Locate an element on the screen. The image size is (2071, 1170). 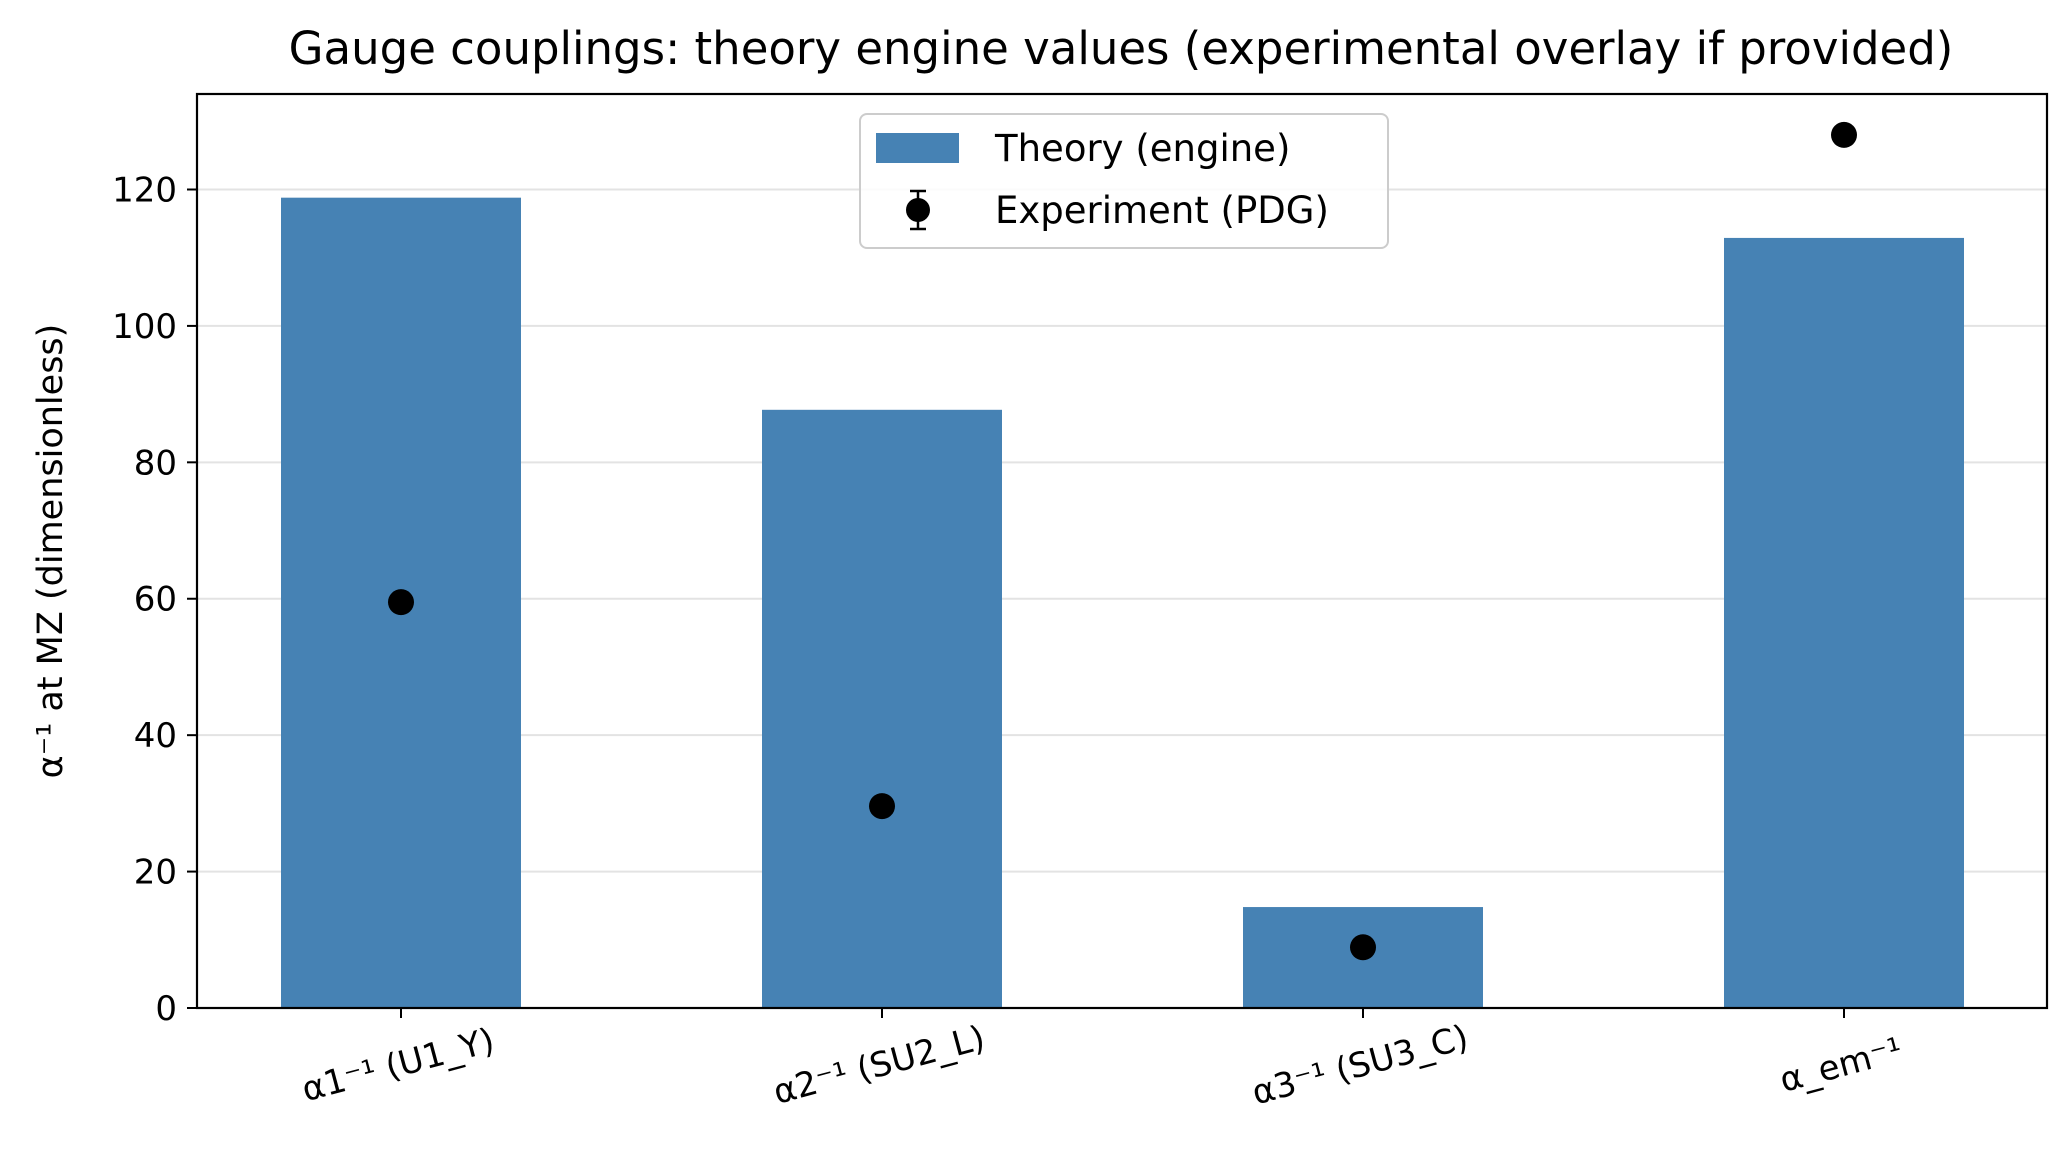
legend-frame is located at coordinates (1124, 181).